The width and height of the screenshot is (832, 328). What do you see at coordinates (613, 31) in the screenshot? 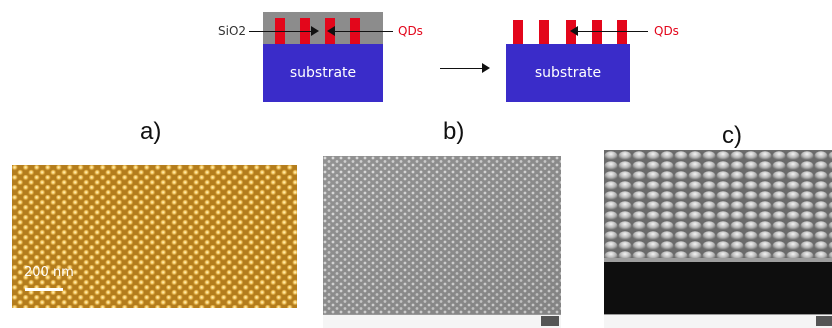
I see `qds-pointer-line-right` at bounding box center [613, 31].